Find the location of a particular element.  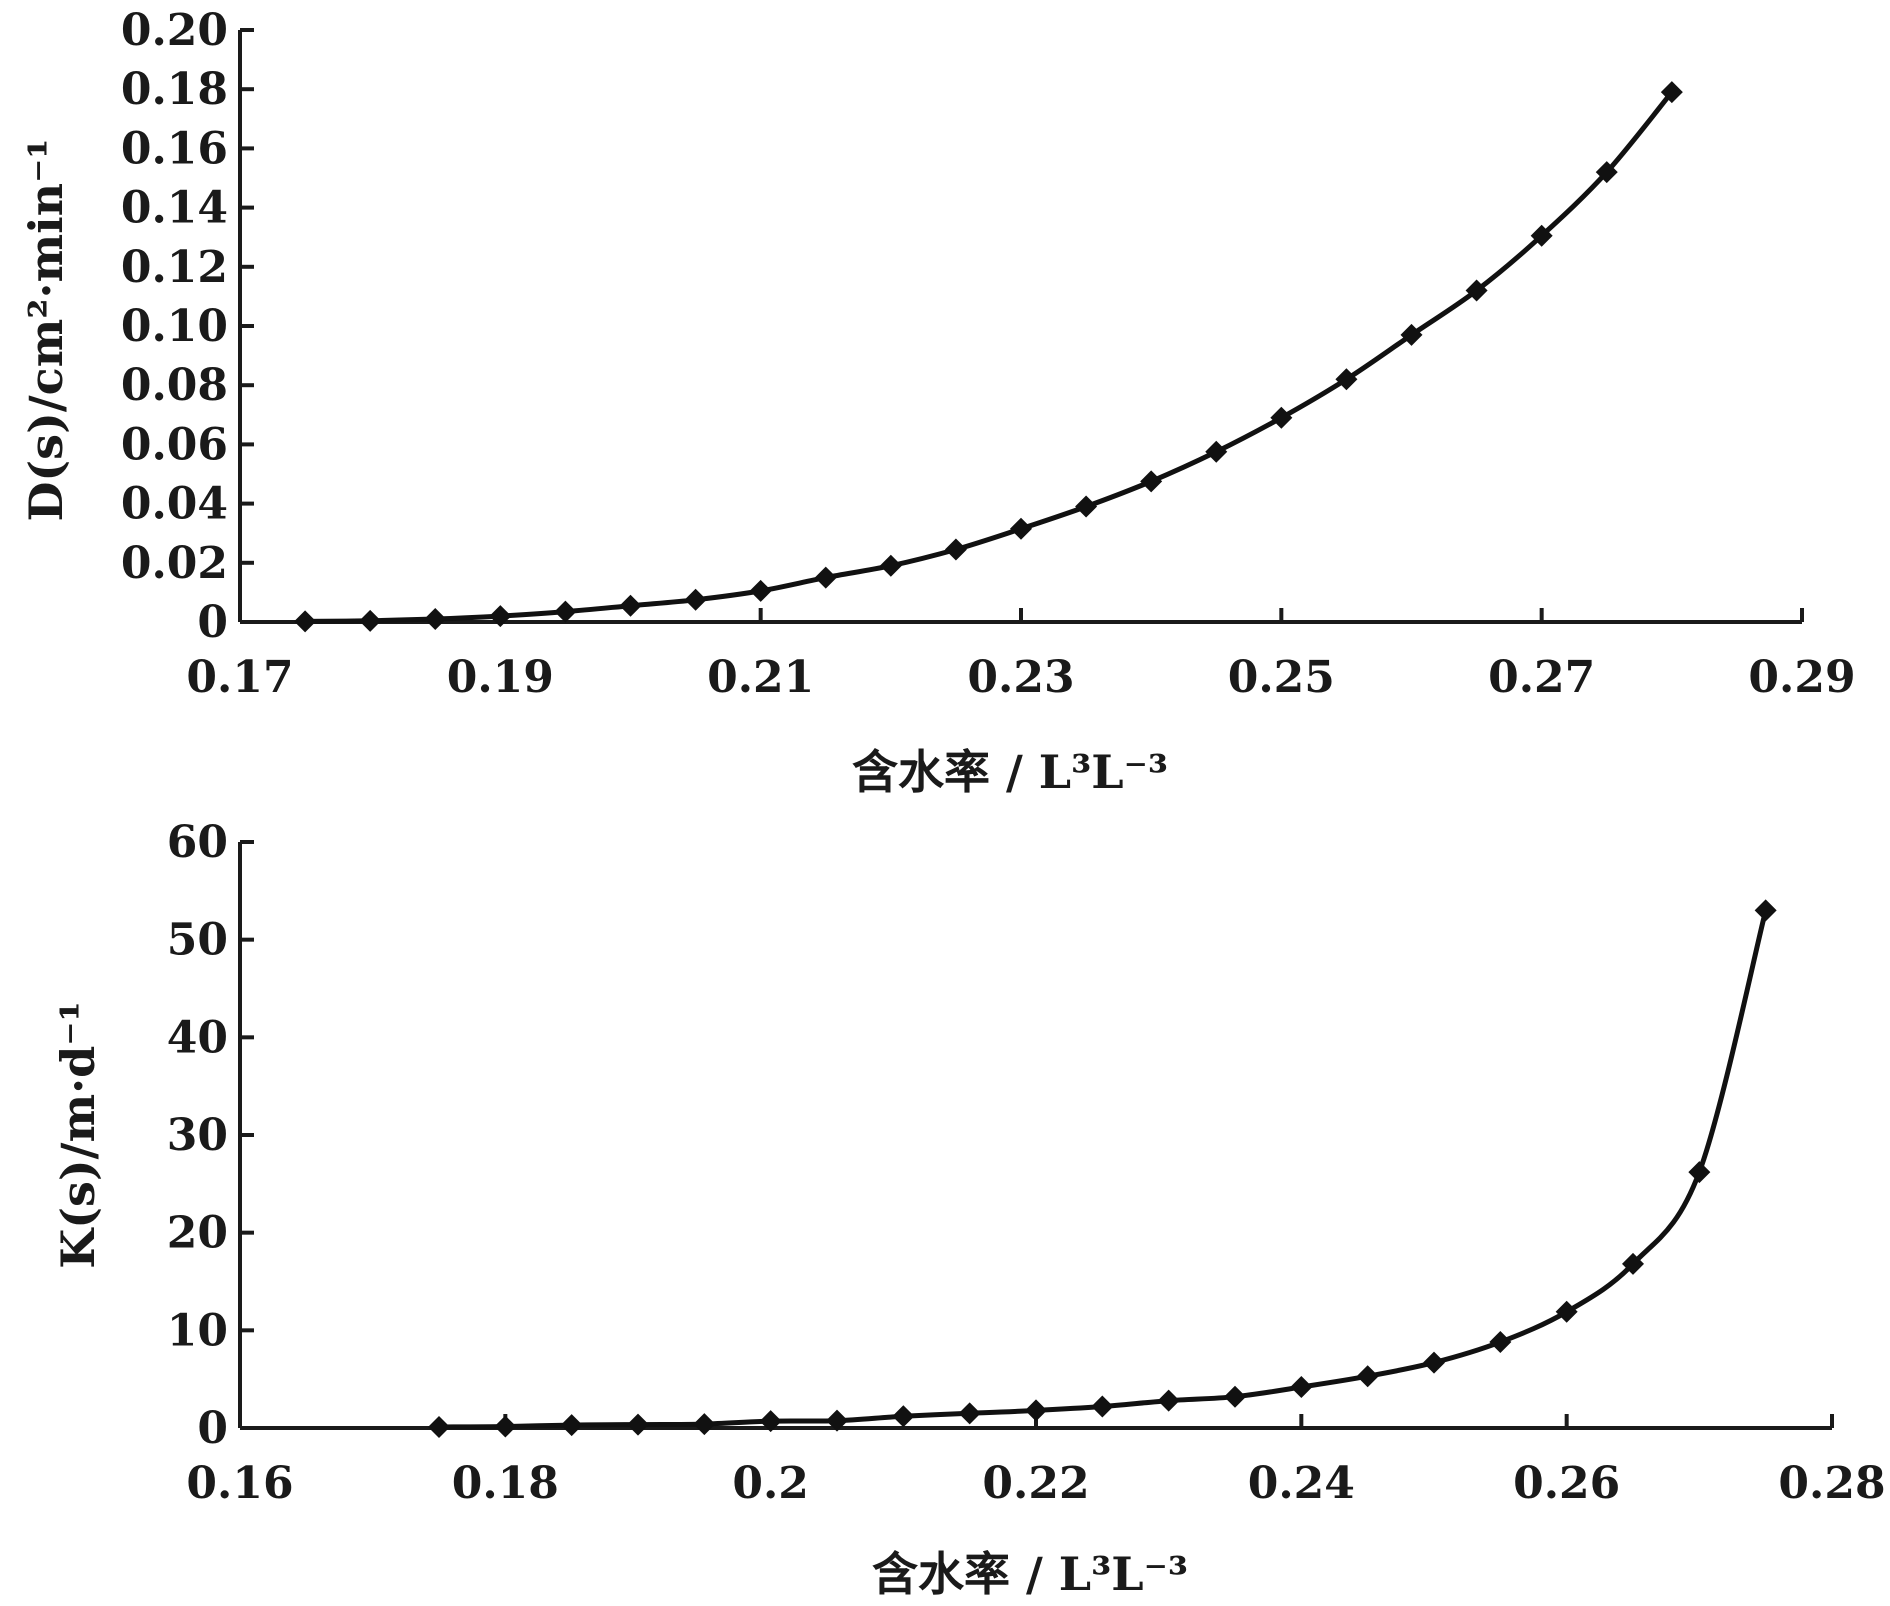

y-tick-label: 0.14 is located at coordinates (174, 208).